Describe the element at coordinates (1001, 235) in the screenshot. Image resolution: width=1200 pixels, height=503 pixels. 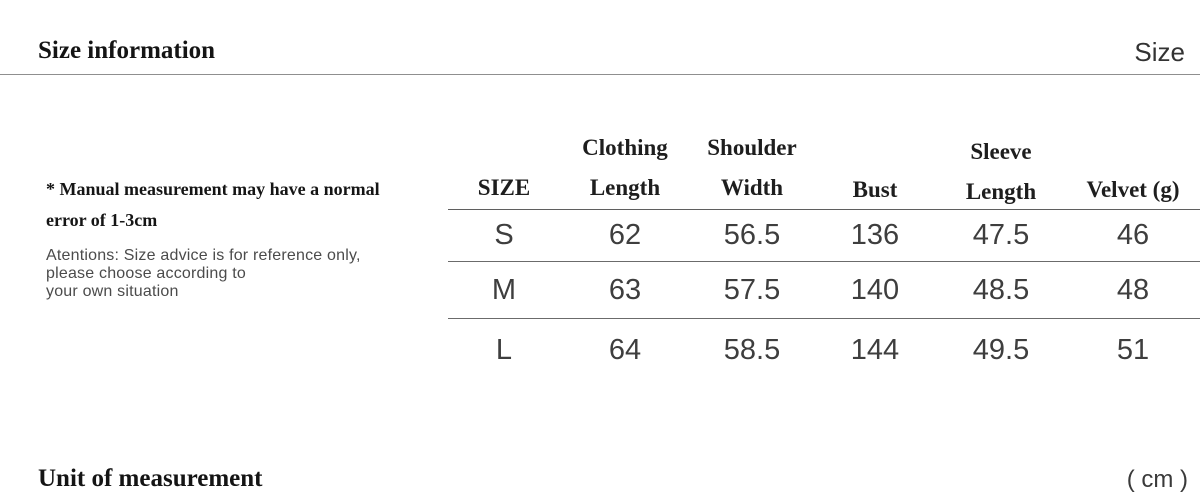
I see `sleeve-length-s: 47.5` at that location.